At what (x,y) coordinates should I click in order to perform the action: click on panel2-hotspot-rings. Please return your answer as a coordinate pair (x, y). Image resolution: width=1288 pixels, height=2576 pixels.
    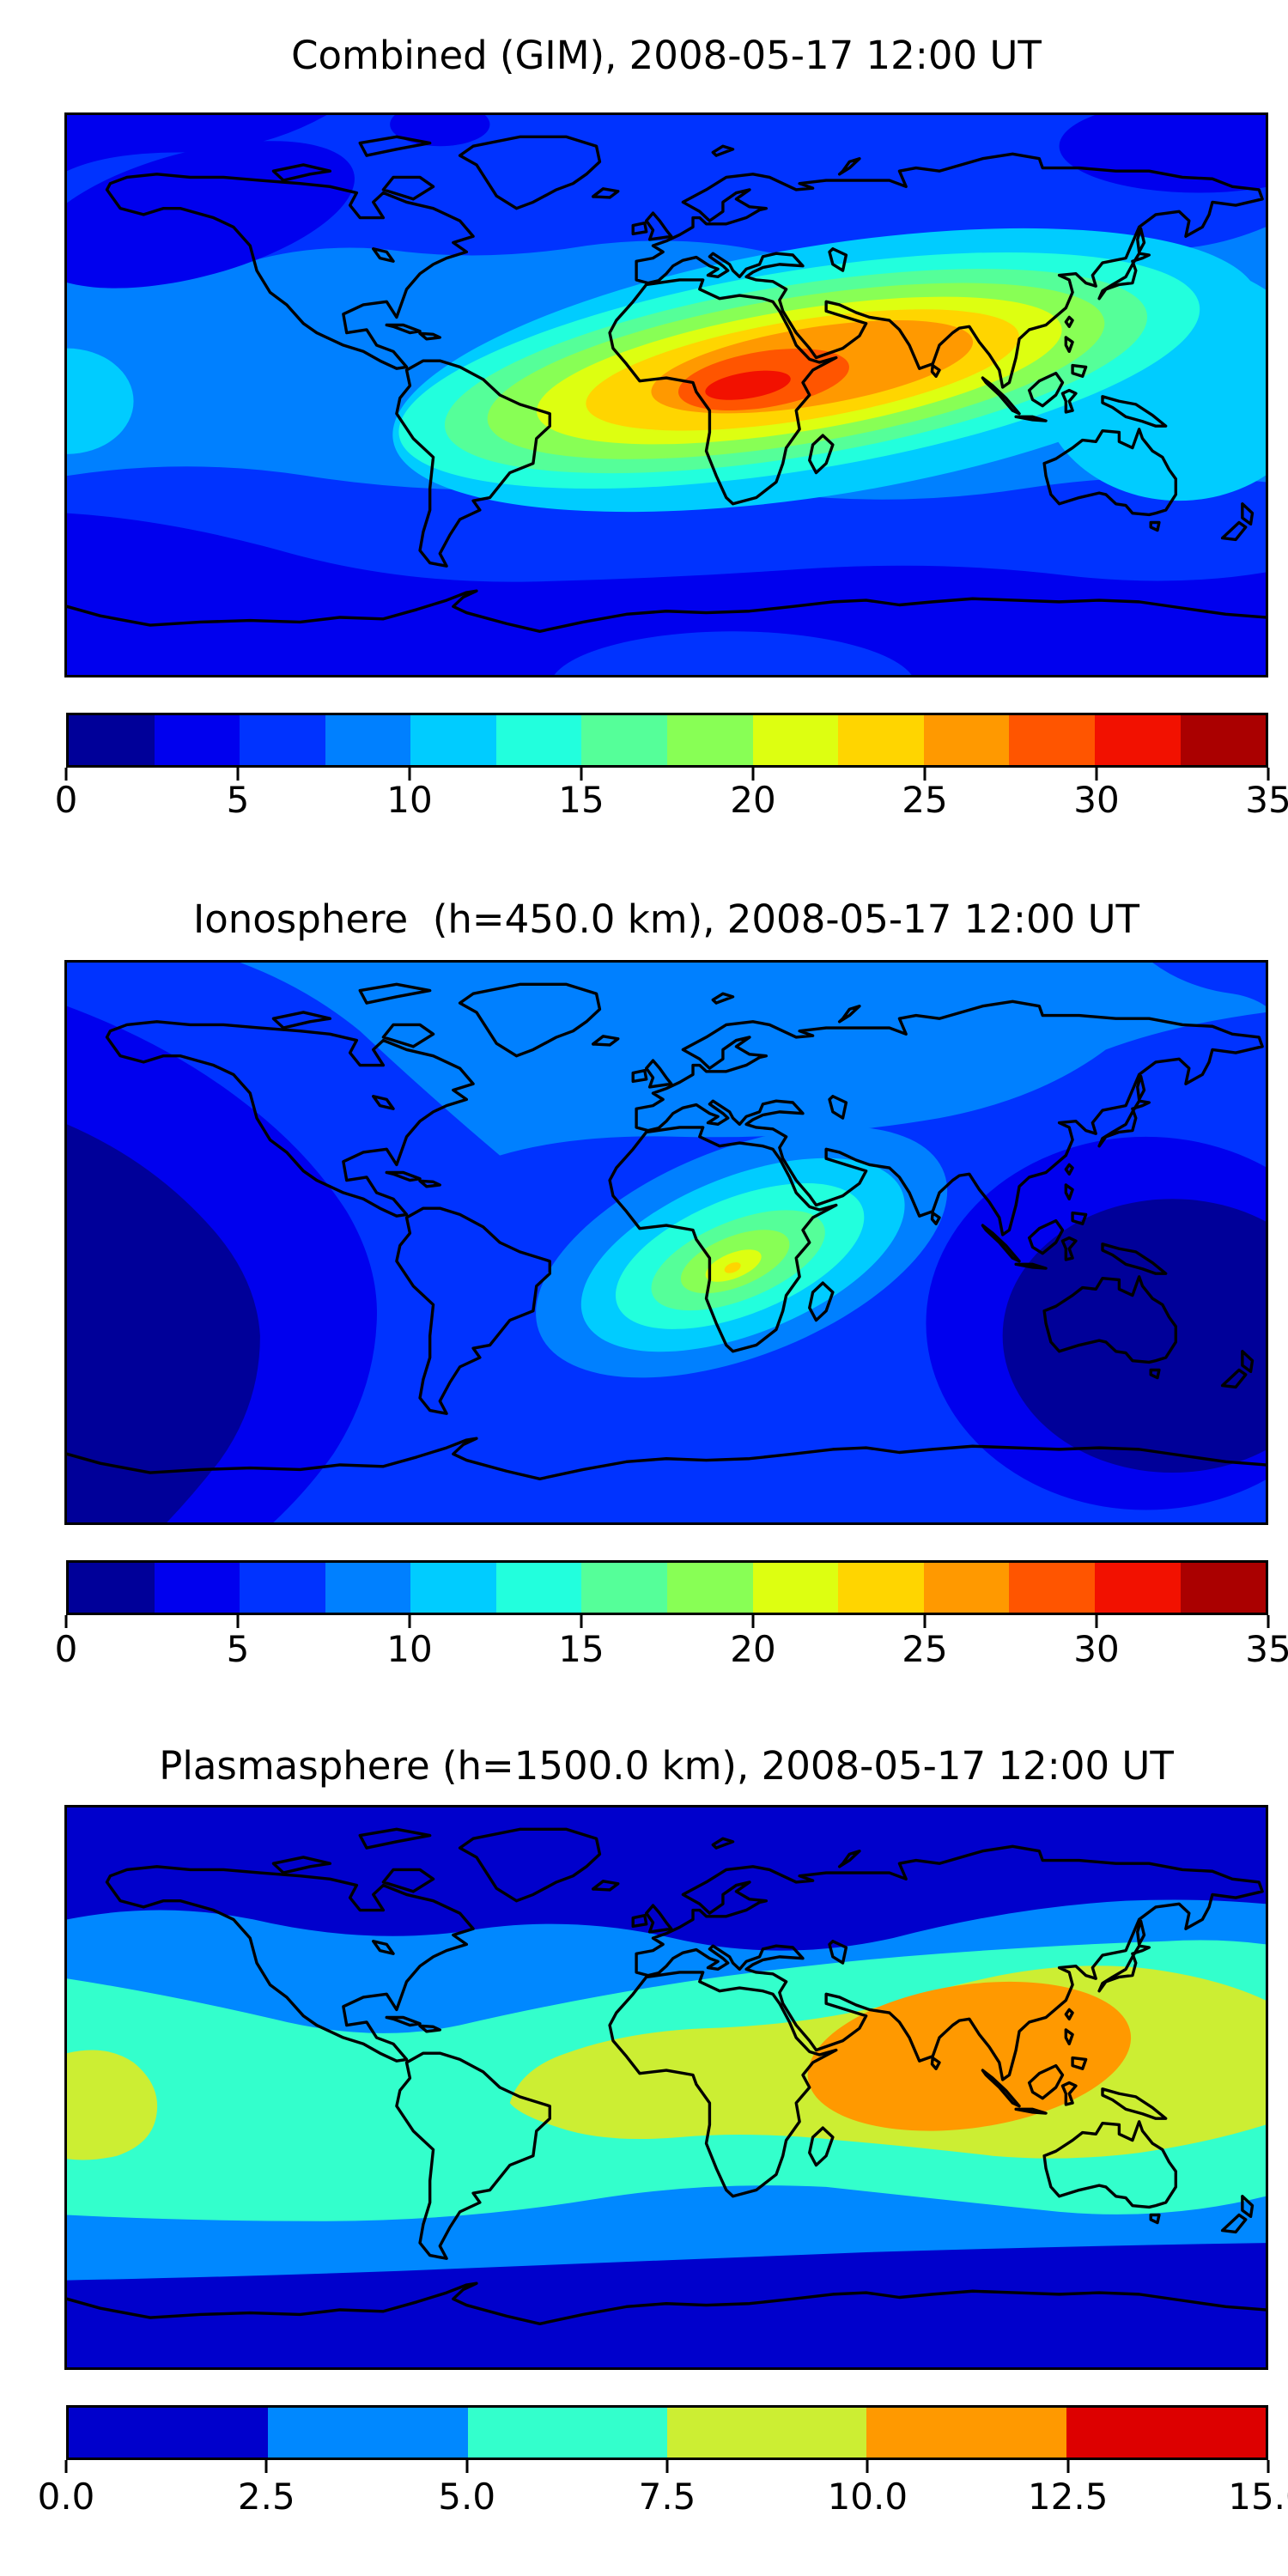
    Looking at the image, I should click on (742, 1252).